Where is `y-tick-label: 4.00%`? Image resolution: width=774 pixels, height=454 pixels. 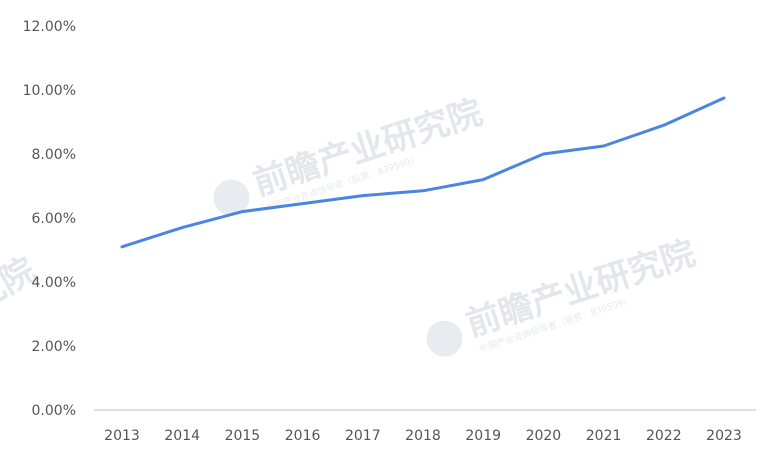 y-tick-label: 4.00% is located at coordinates (54, 283).